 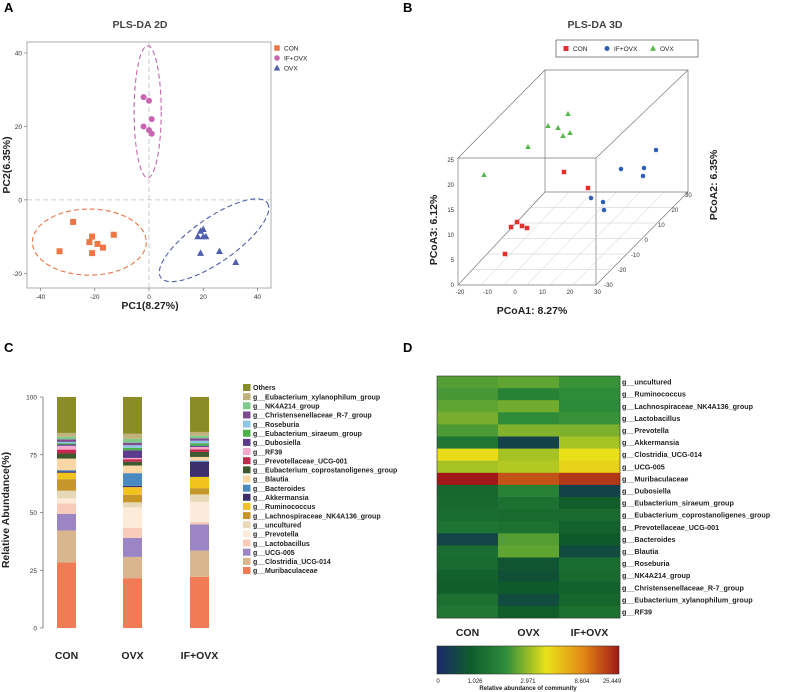 What do you see at coordinates (149, 297) in the screenshot?
I see `a-x-tick-label: 0` at bounding box center [149, 297].